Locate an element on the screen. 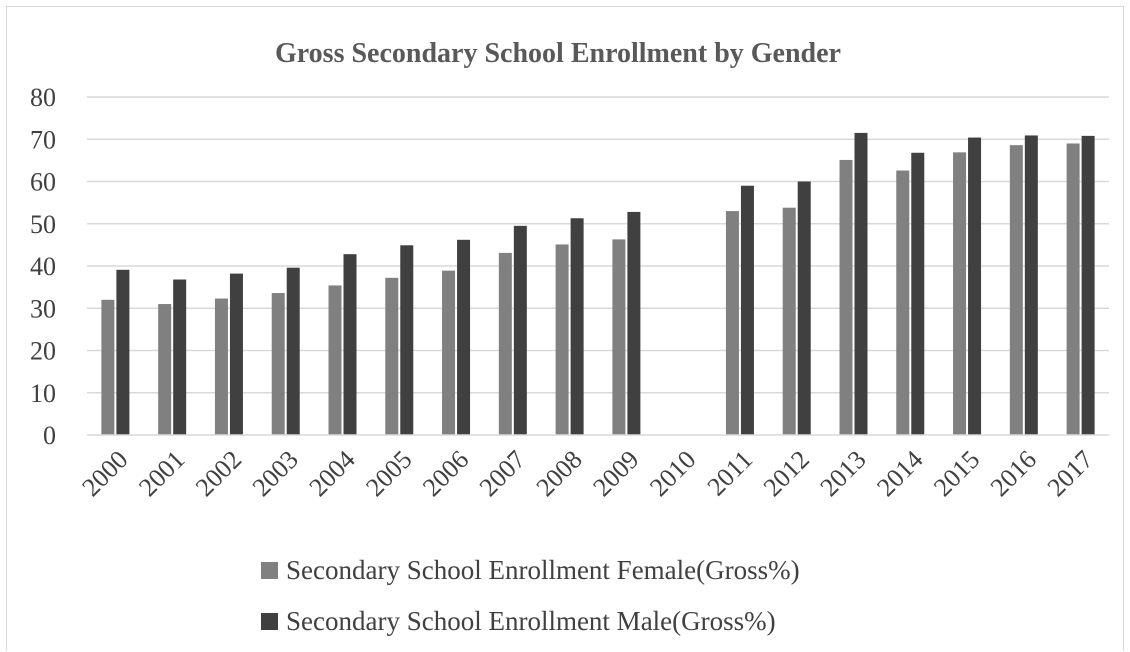  x-tick-label: 2017 is located at coordinates (1070, 473).